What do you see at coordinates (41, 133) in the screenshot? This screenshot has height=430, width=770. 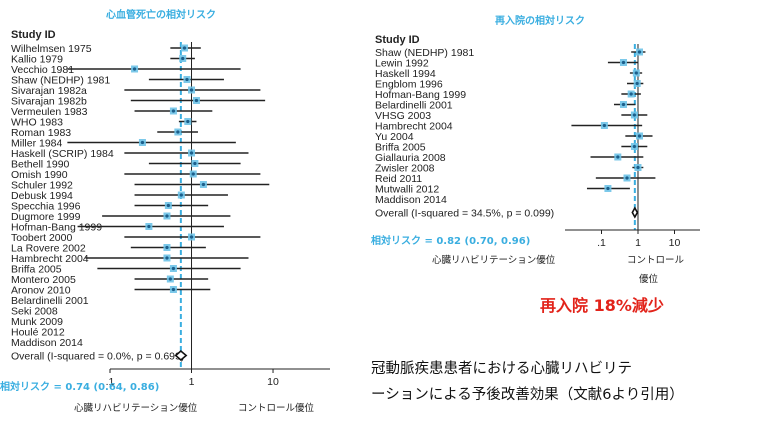 I see `study-label: Roman 1983` at bounding box center [41, 133].